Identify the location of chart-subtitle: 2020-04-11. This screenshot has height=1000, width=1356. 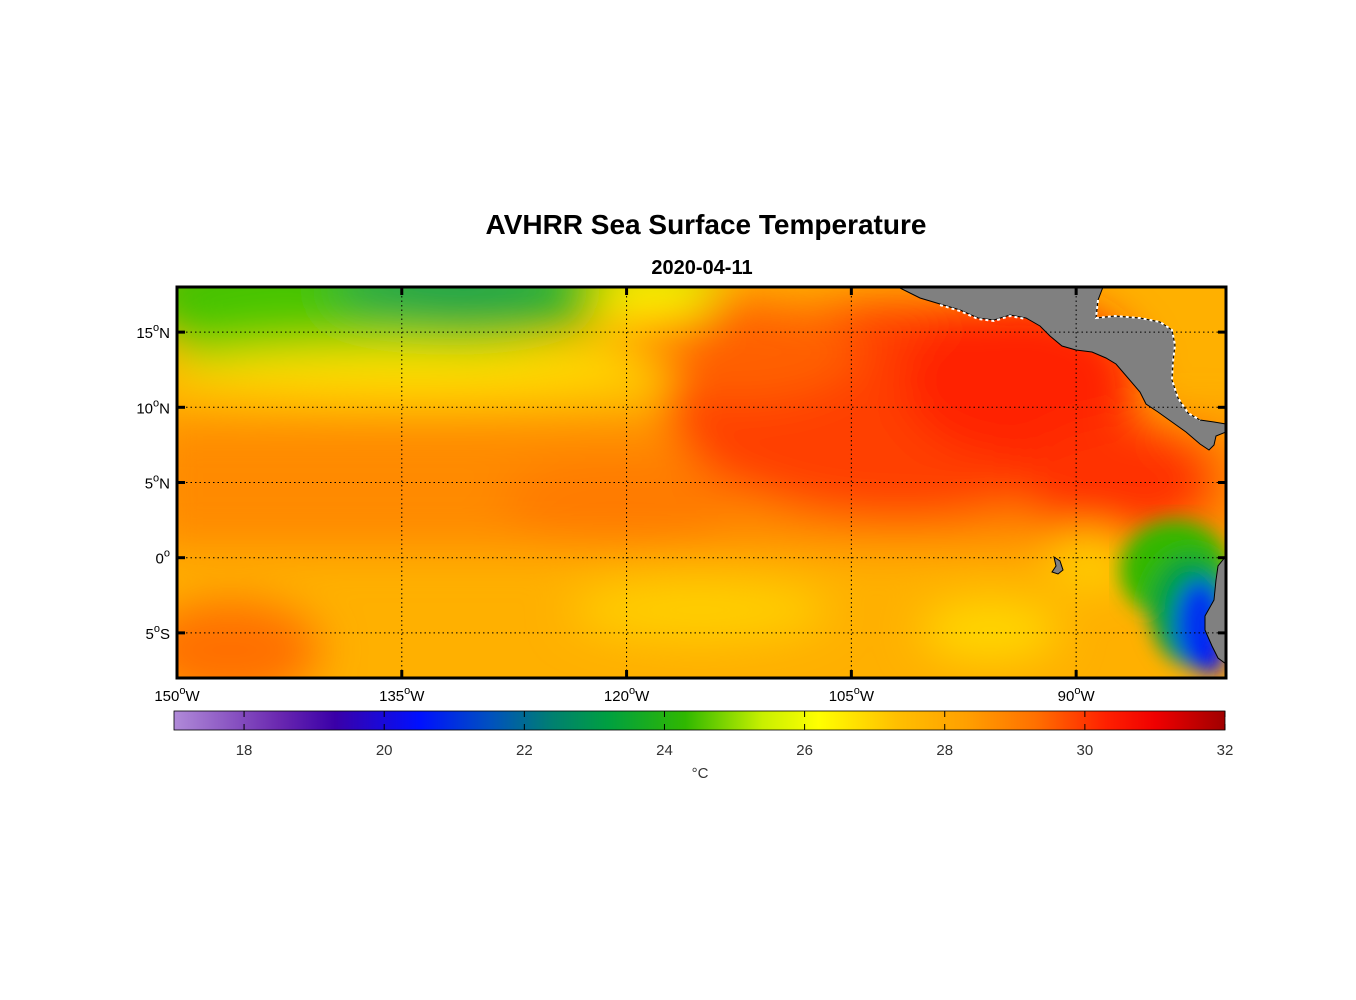
(701, 268).